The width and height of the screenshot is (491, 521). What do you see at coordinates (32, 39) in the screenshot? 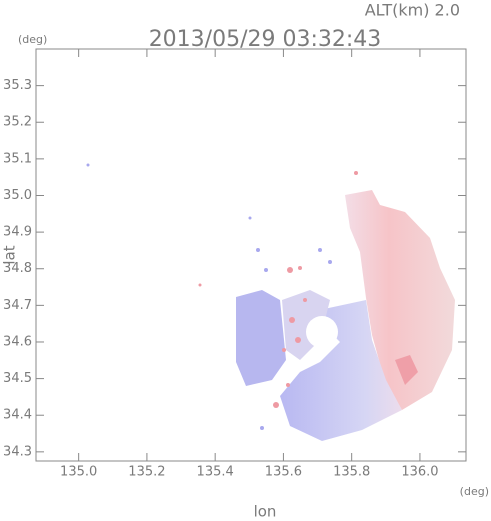
I see `y-unit: (deg)` at bounding box center [32, 39].